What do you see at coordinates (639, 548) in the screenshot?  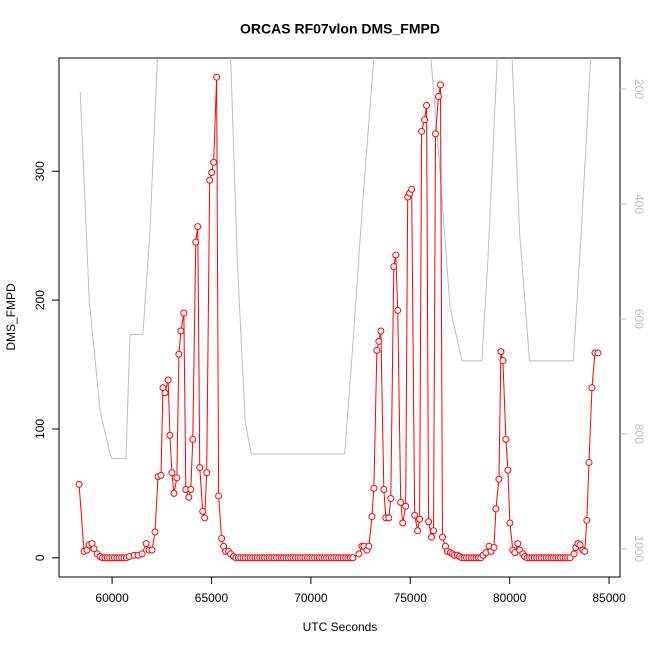 I see `y2-tick-label: 1000` at bounding box center [639, 548].